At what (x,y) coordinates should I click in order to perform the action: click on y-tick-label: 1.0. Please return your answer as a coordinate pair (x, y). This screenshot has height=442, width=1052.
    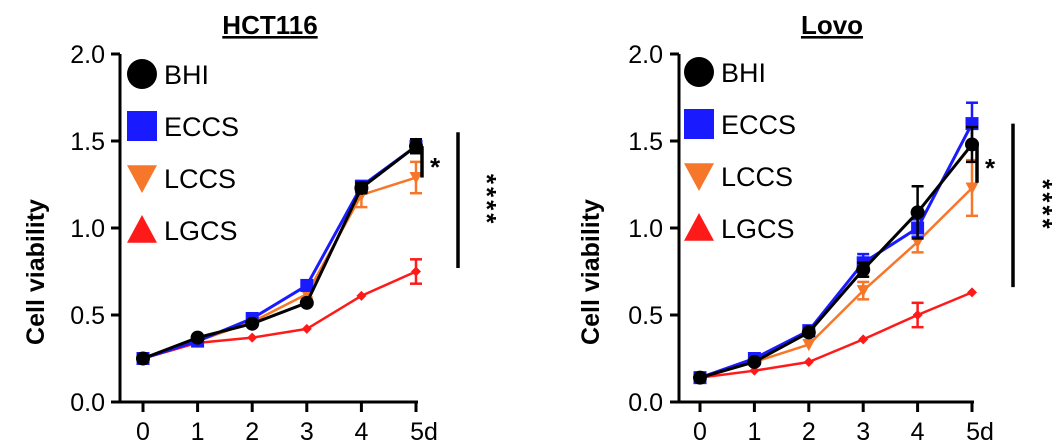
    Looking at the image, I should click on (87, 229).